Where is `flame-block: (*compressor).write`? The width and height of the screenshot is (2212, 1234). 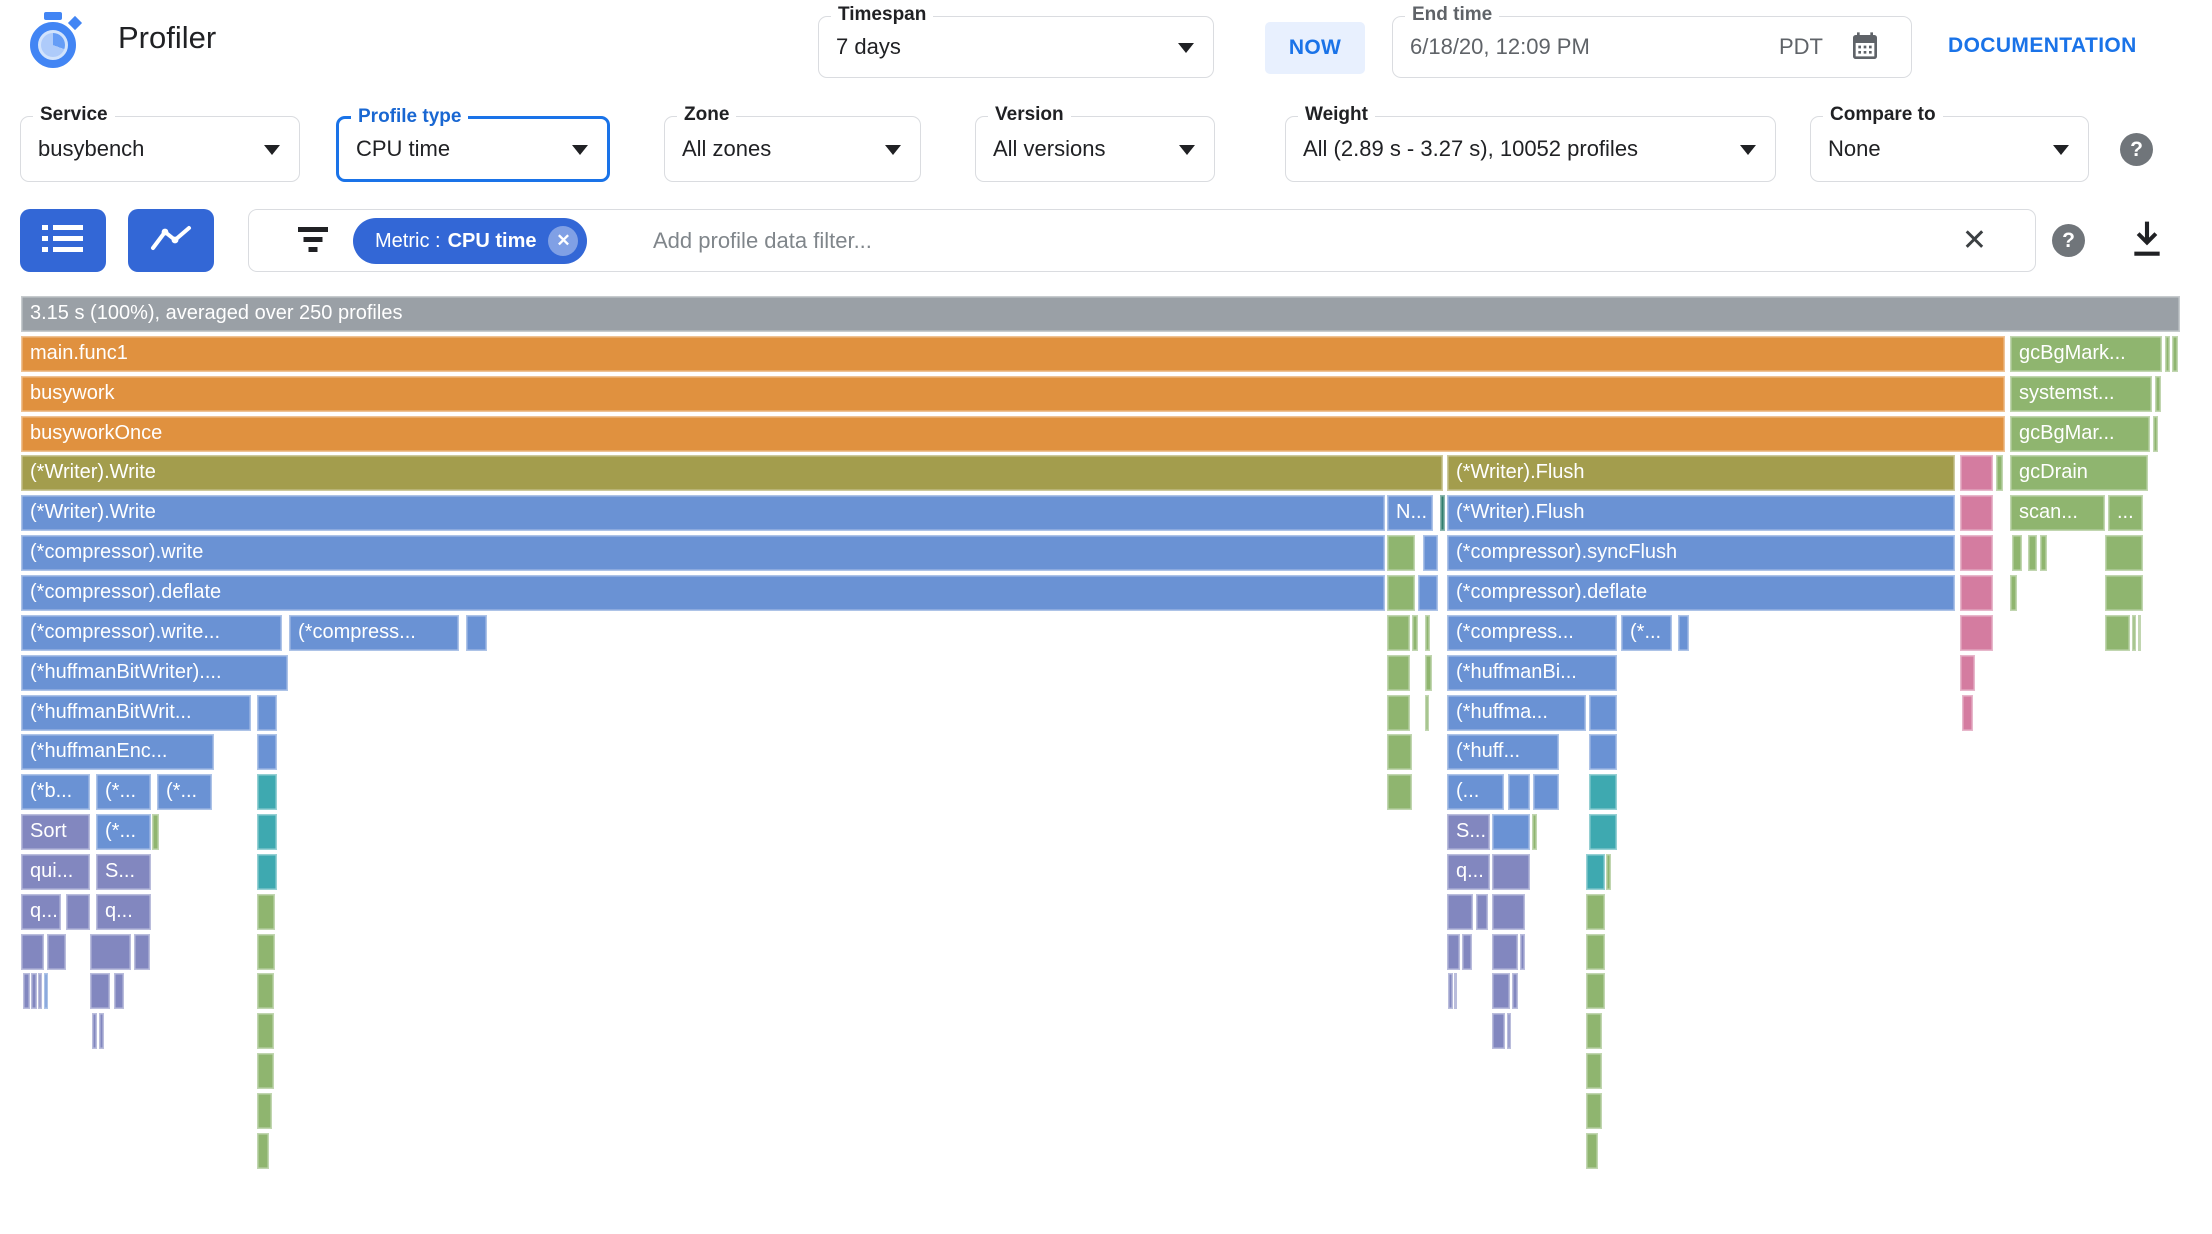
flame-block: (*compressor).write is located at coordinates (703, 553).